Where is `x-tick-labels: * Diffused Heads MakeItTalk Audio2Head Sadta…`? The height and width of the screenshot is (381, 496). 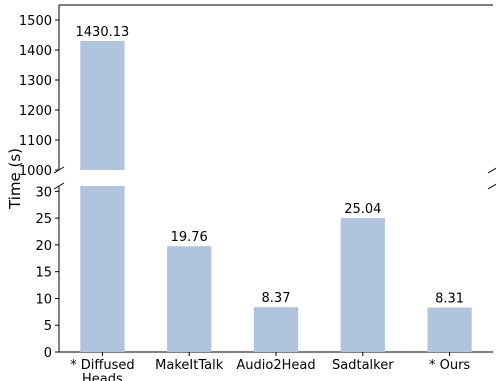 x-tick-labels: * Diffused Heads MakeItTalk Audio2Head Sadta… is located at coordinates (270, 366).